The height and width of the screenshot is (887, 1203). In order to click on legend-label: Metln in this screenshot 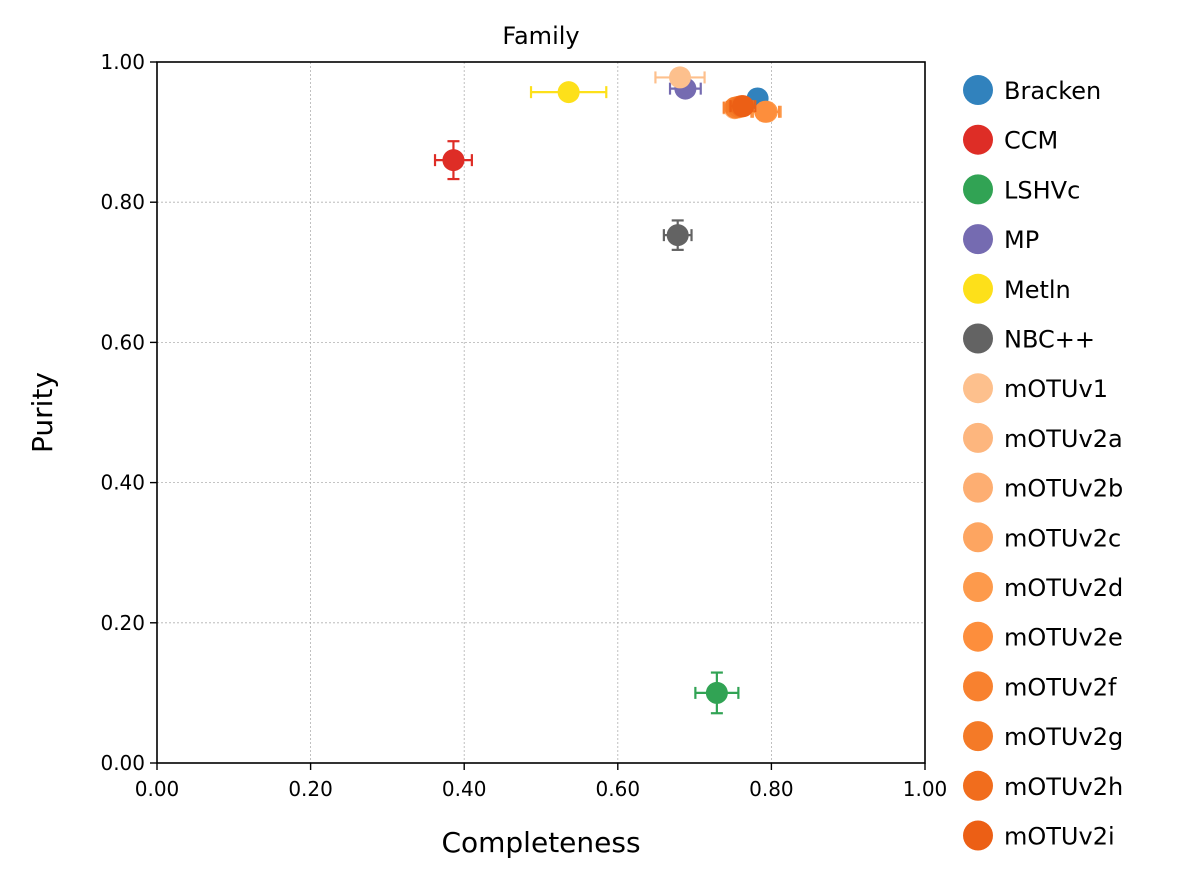, I will do `click(1037, 290)`.